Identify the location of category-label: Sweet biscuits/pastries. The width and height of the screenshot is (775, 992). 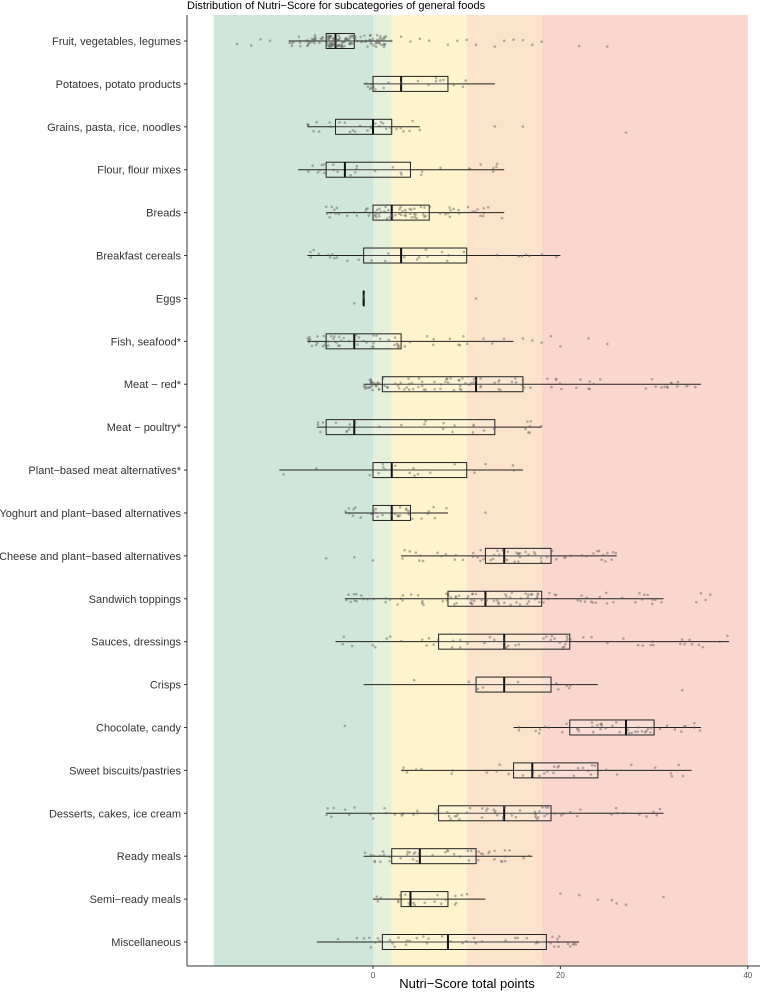
(125, 771).